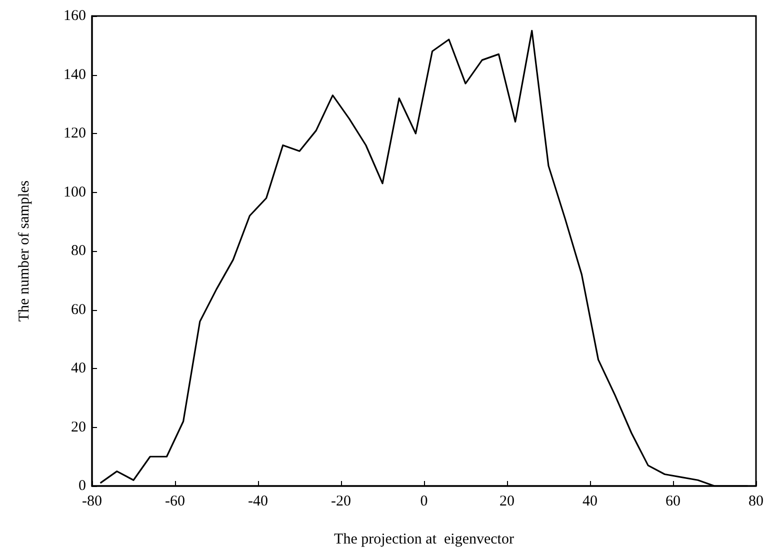 The image size is (769, 554). I want to click on y-tick-label: 40, so click(78, 368).